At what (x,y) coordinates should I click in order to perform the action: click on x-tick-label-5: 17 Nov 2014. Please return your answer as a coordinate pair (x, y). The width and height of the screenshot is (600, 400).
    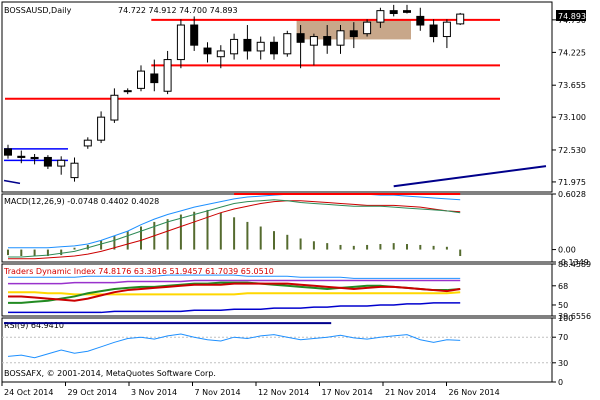
    Looking at the image, I should click on (347, 392).